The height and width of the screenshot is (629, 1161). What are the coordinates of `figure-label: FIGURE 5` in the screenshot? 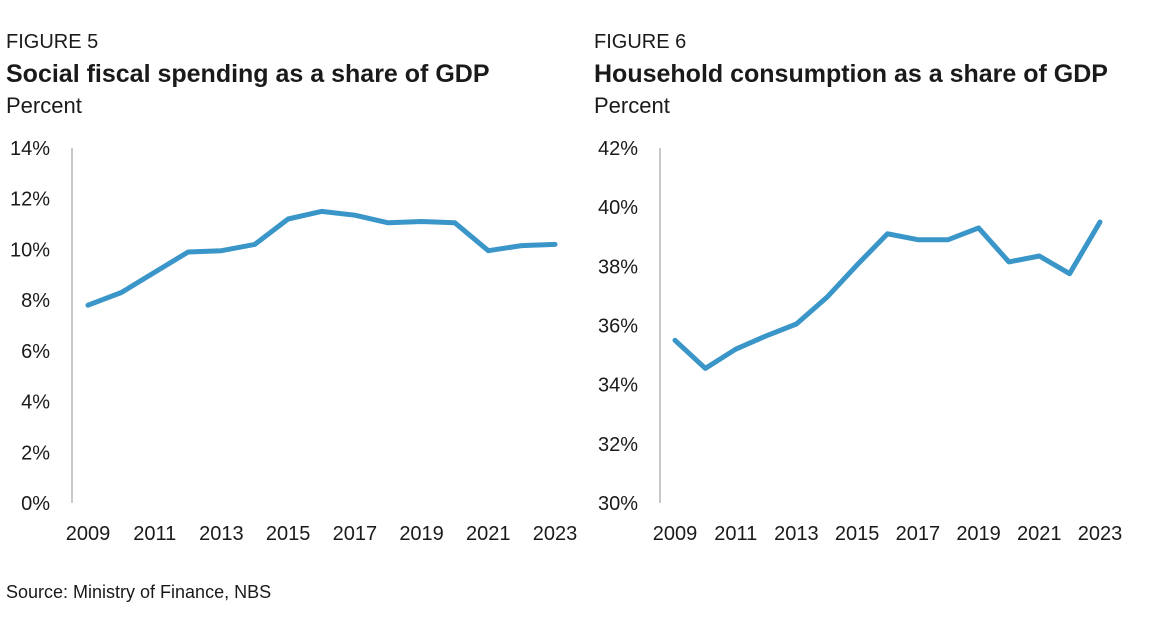 It's located at (52, 42).